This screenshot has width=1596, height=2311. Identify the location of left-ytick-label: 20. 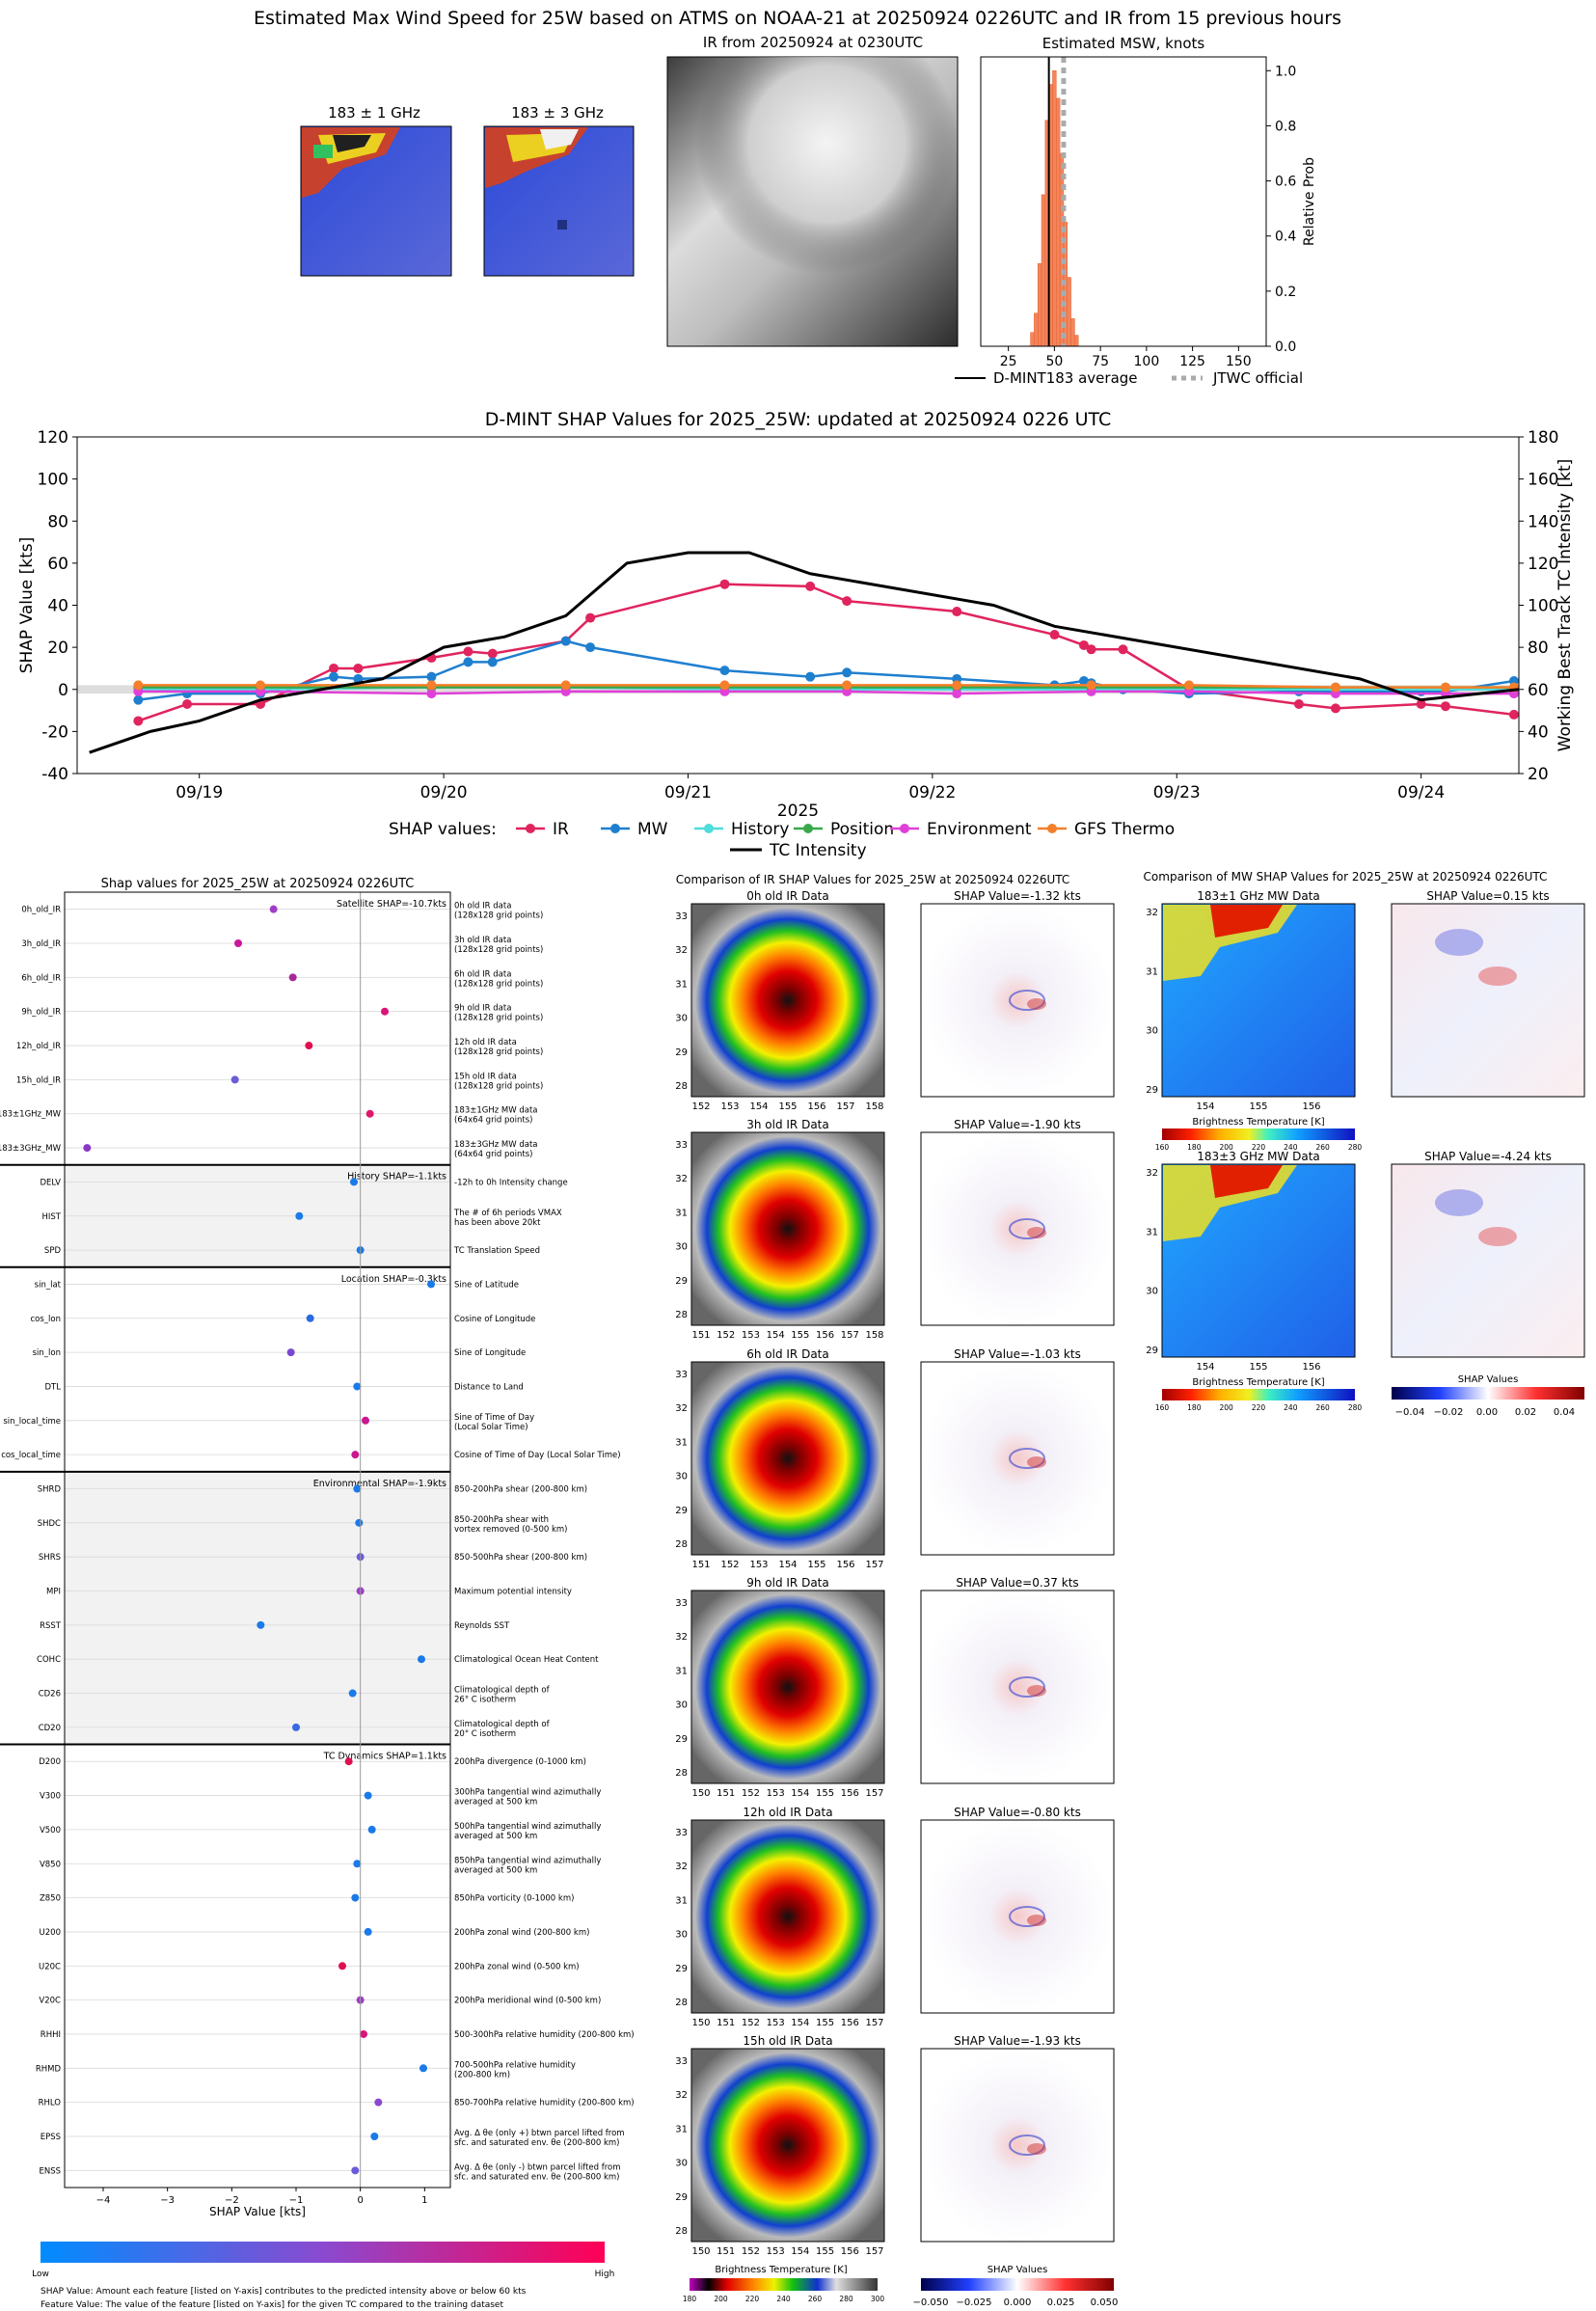
(58, 648).